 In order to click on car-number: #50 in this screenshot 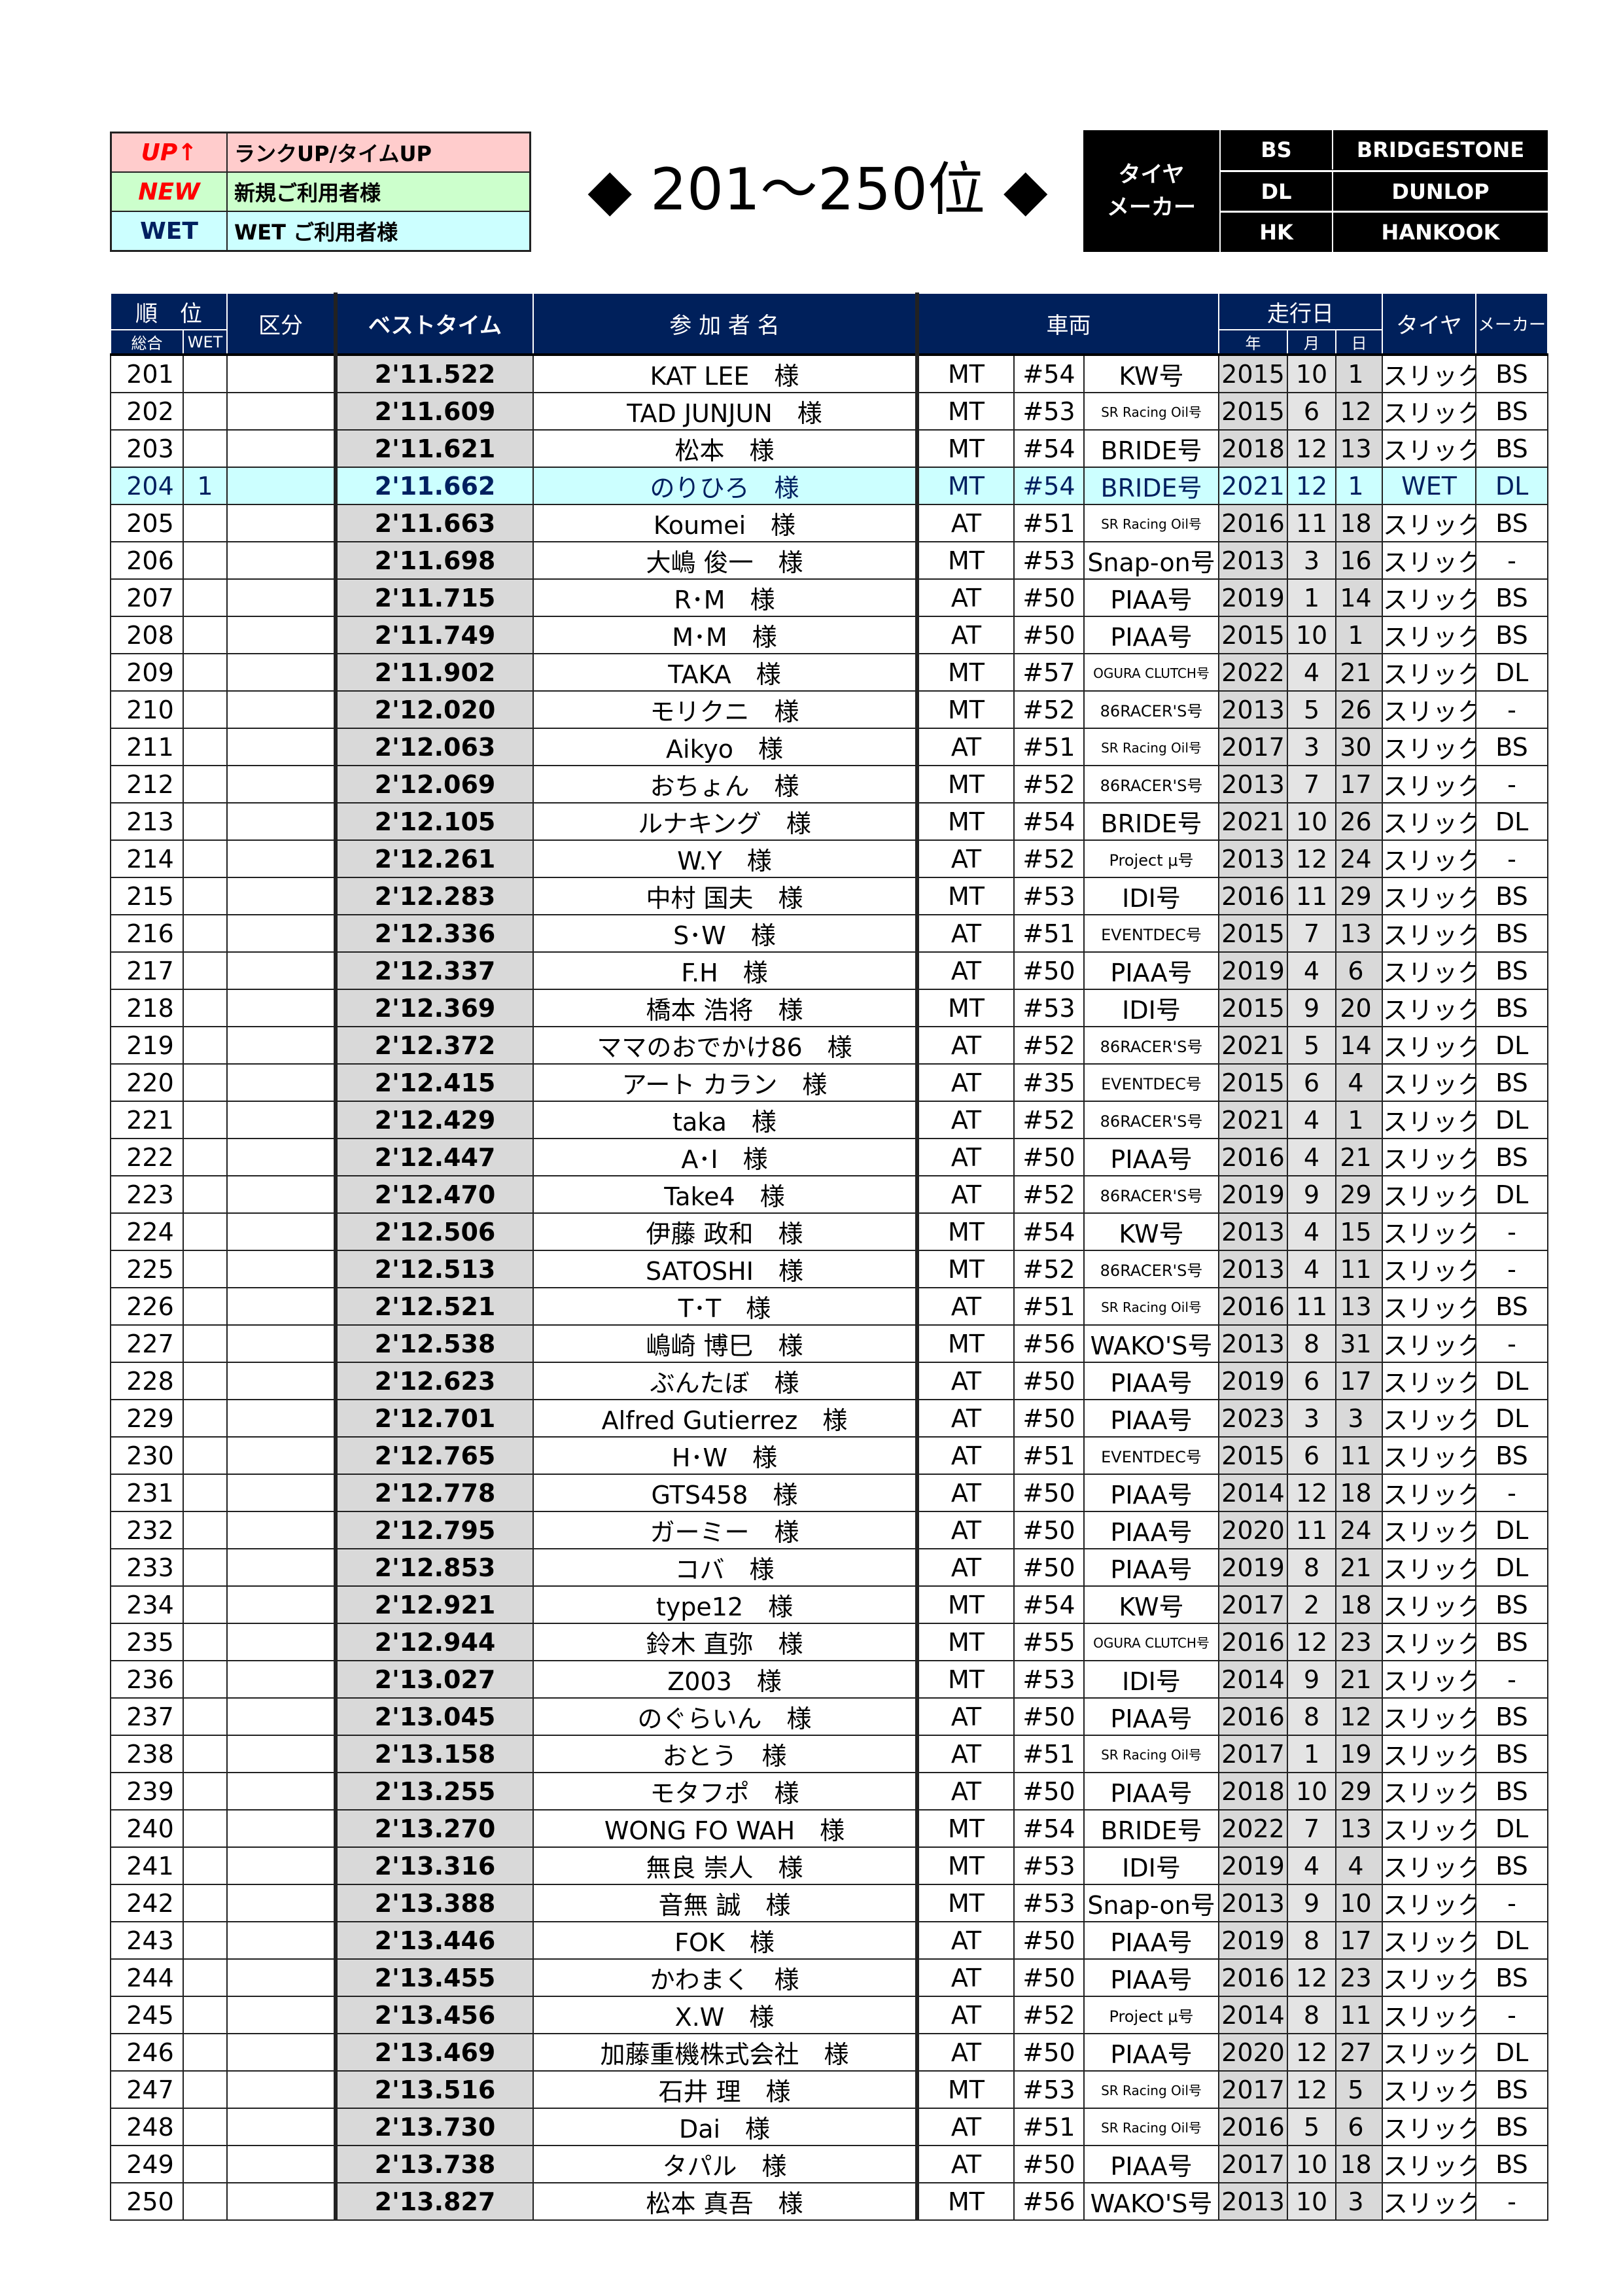, I will do `click(1049, 1419)`.